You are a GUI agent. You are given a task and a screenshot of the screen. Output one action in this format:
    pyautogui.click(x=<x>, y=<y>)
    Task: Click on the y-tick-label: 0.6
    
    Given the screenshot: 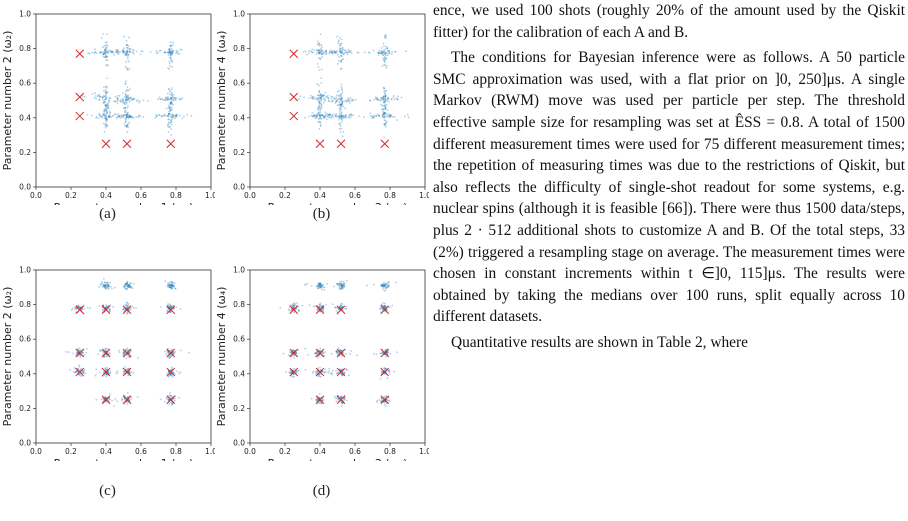 What is the action you would take?
    pyautogui.click(x=239, y=83)
    